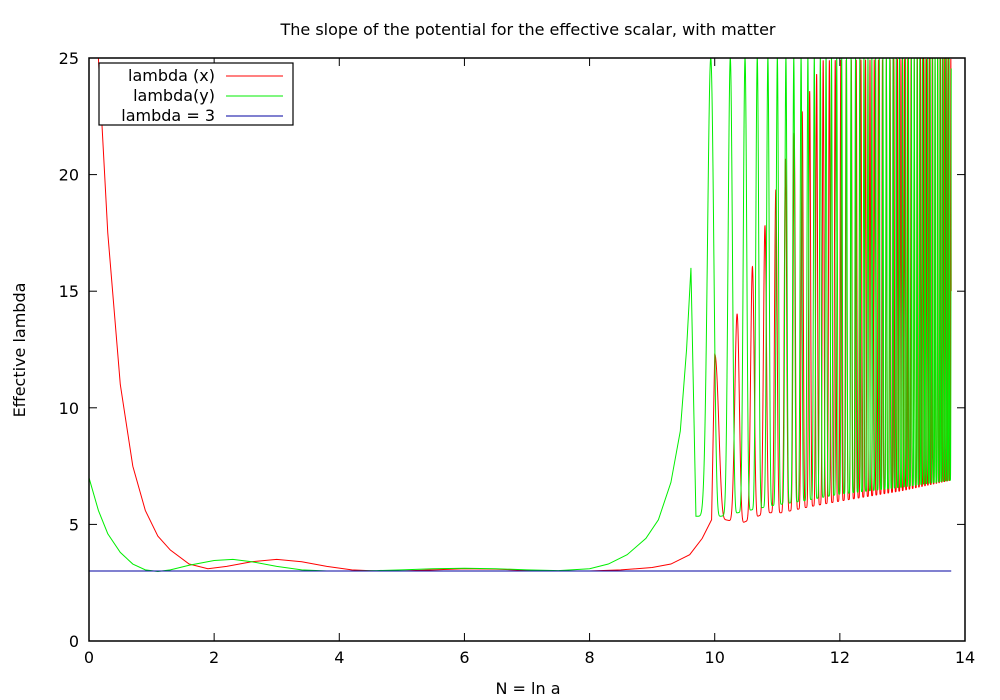  I want to click on x-tick-label: 0, so click(89, 657).